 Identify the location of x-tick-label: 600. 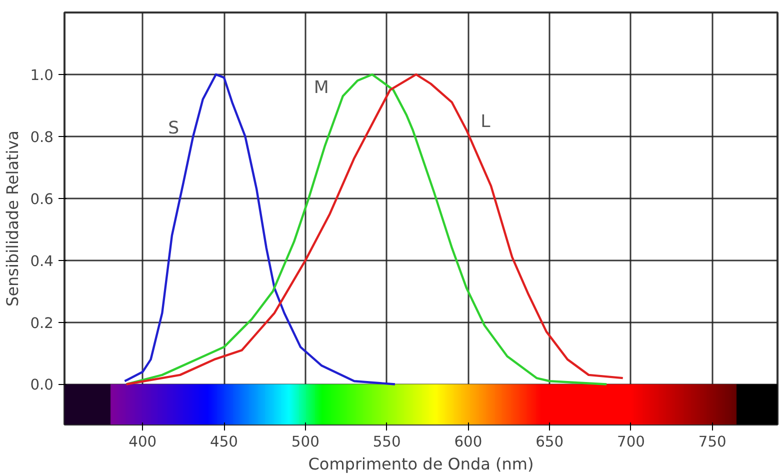
(468, 442).